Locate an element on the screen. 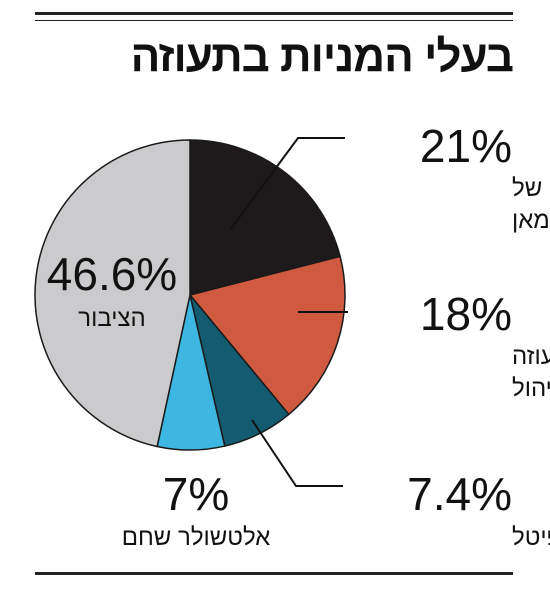  leader-line-tj-capital is located at coordinates (297, 453).